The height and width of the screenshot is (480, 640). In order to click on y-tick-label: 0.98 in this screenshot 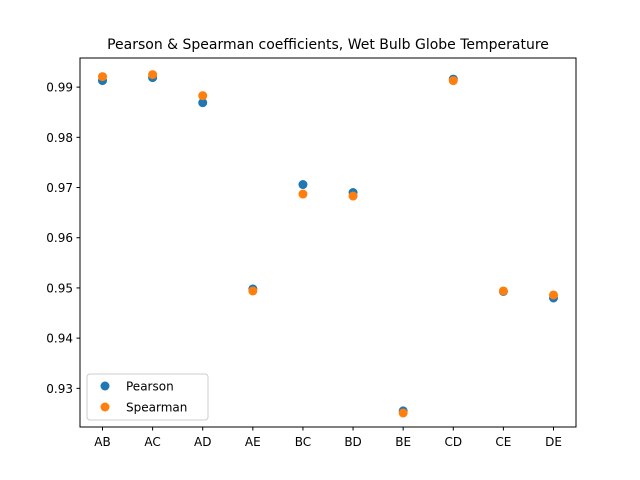, I will do `click(59, 138)`.